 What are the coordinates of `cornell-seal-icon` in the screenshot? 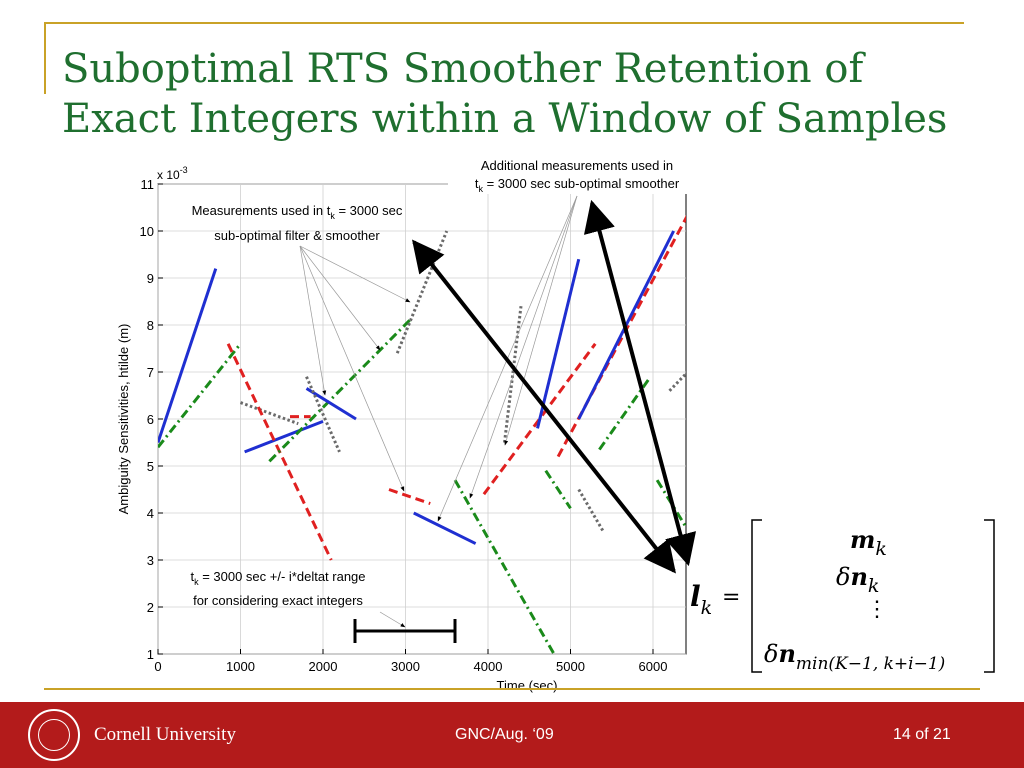 It's located at (54, 735).